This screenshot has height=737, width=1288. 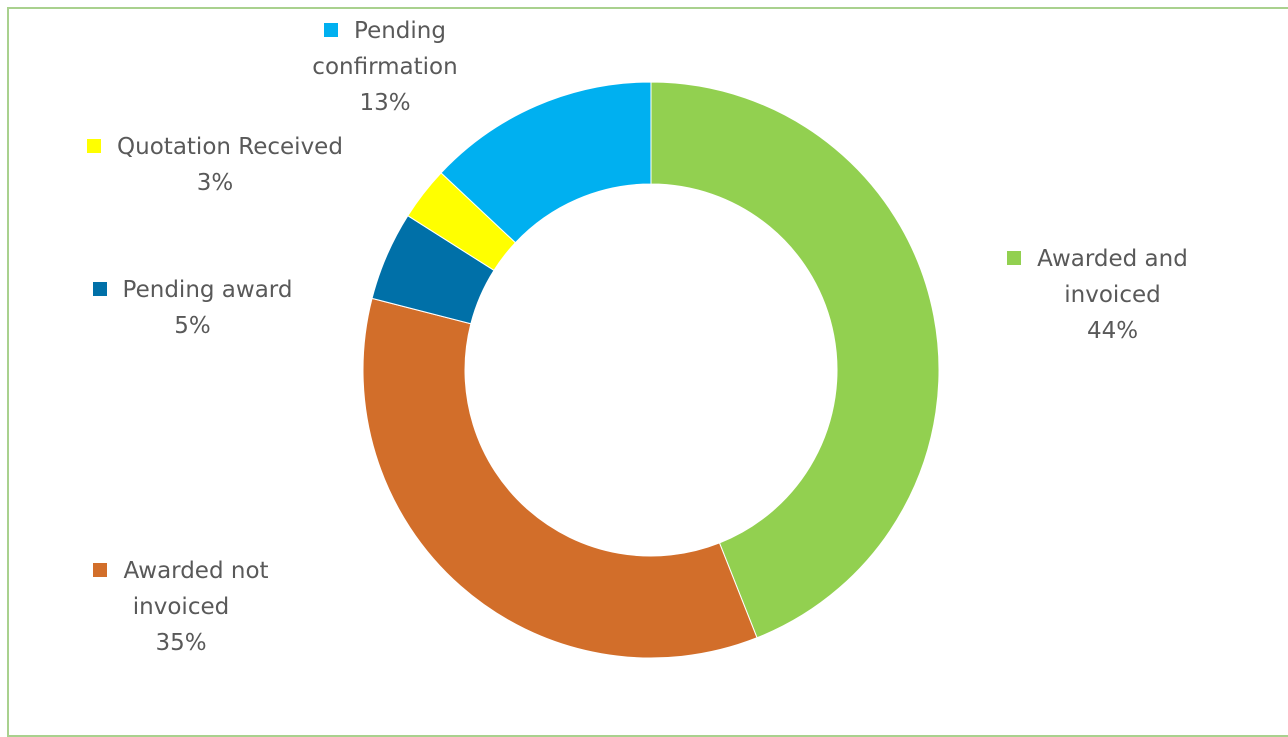 I want to click on label-text-pending-confirmation-line2: confirmation, so click(x=385, y=67).